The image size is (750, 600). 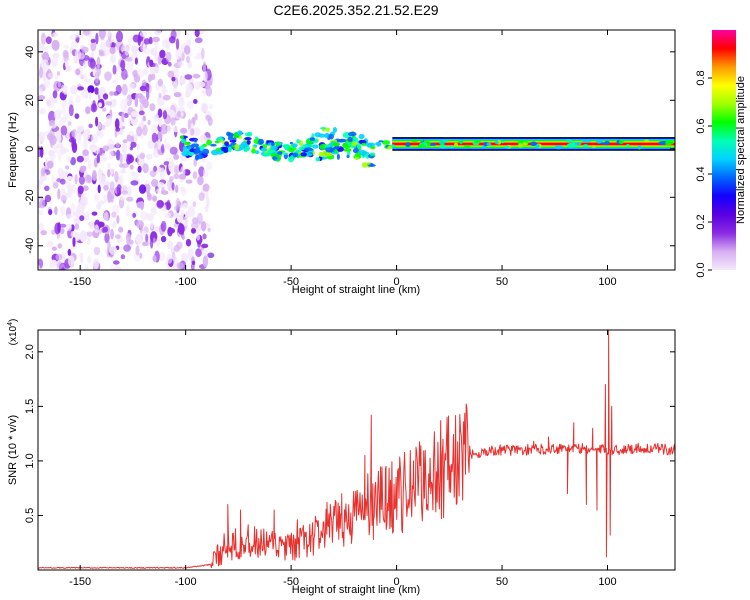 What do you see at coordinates (10, 324) in the screenshot?
I see `snr-y-multiplier-exponent: 4` at bounding box center [10, 324].